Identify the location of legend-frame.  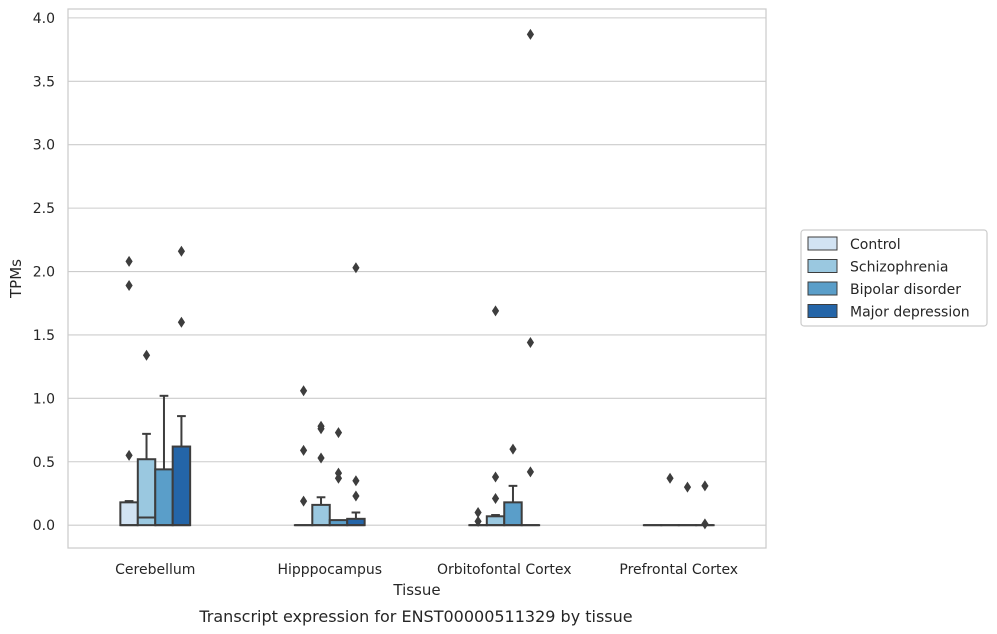
(894, 278).